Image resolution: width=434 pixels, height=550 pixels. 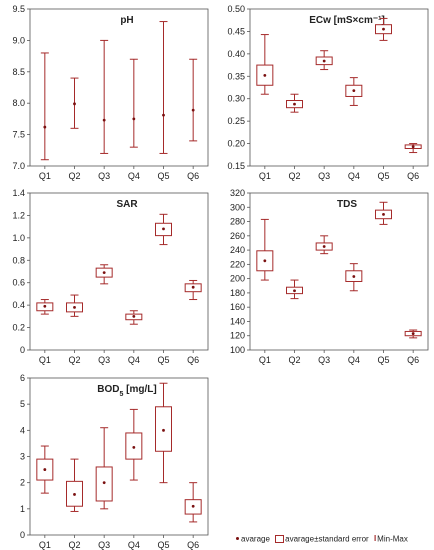 What do you see at coordinates (18, 305) in the screenshot?
I see `y-tick-label-3-2: 0.4` at bounding box center [18, 305].